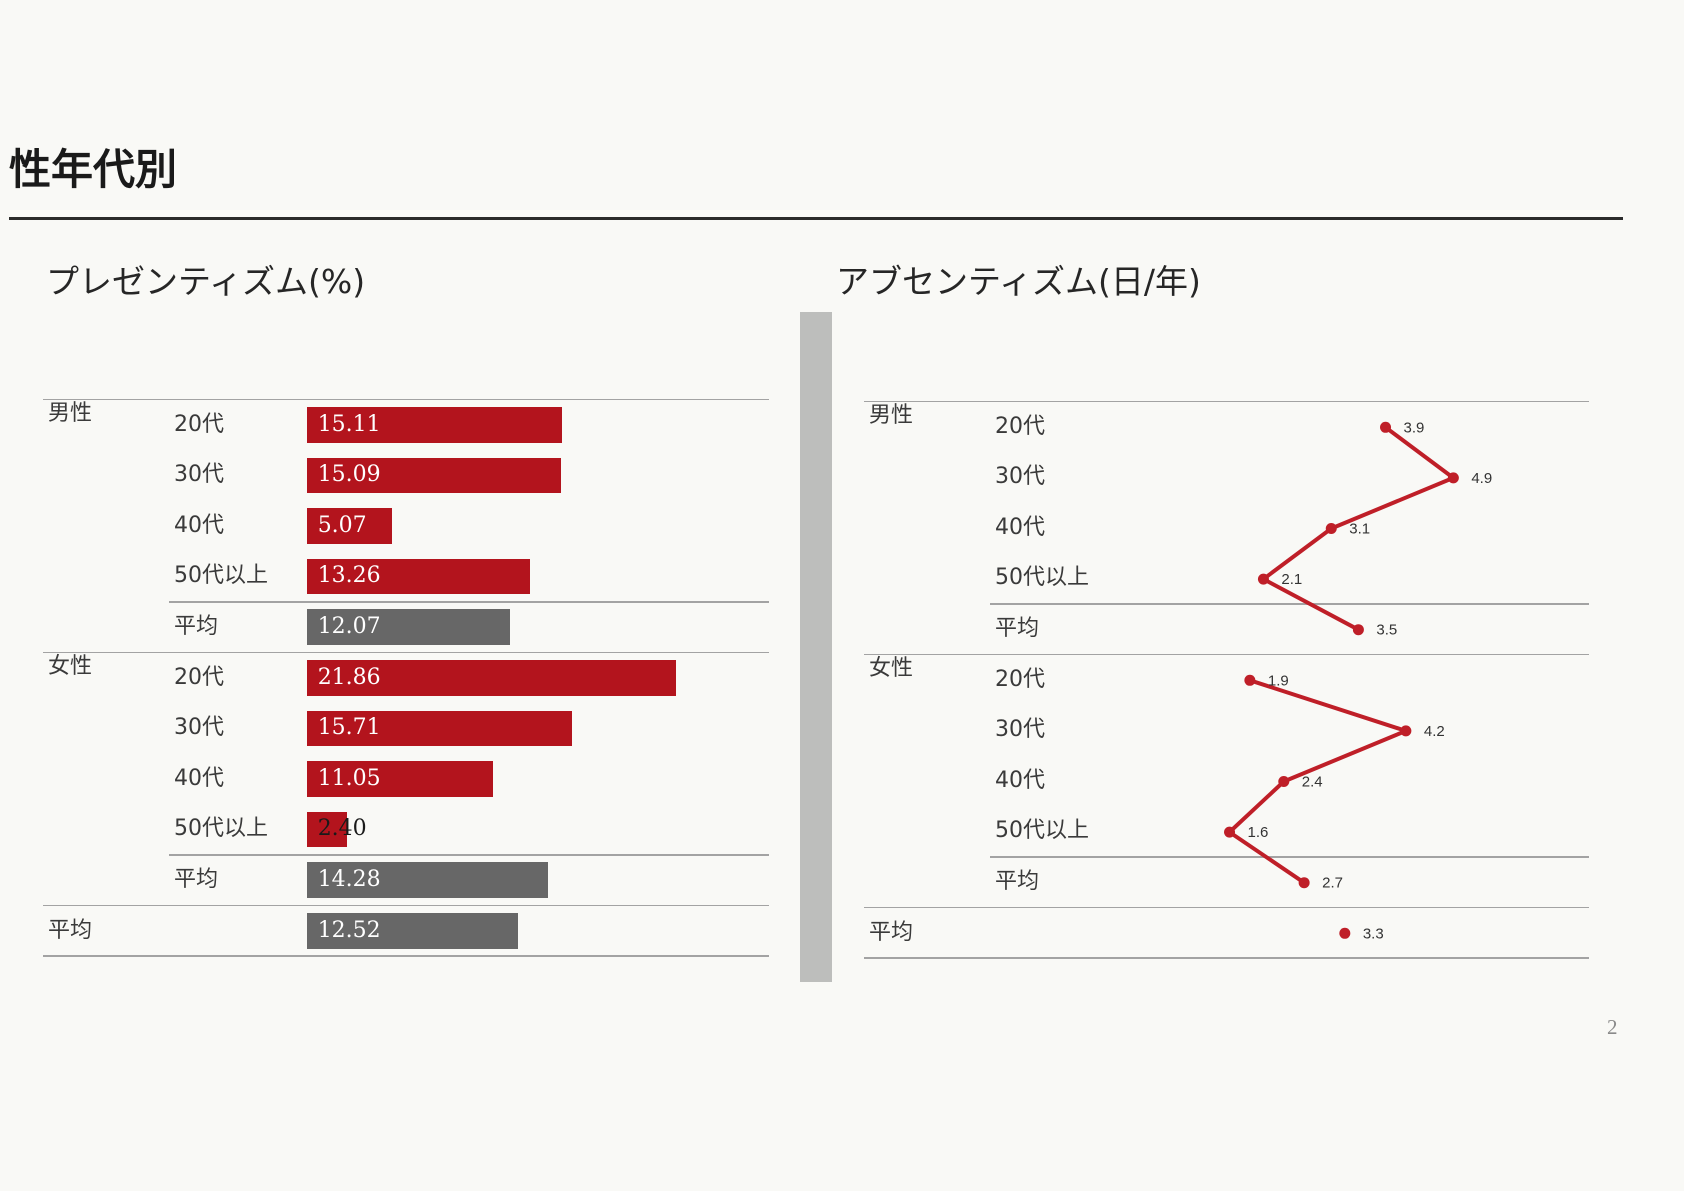 This screenshot has height=1191, width=1684. Describe the element at coordinates (349, 626) in the screenshot. I see `bar-value-label: 12.07` at that location.